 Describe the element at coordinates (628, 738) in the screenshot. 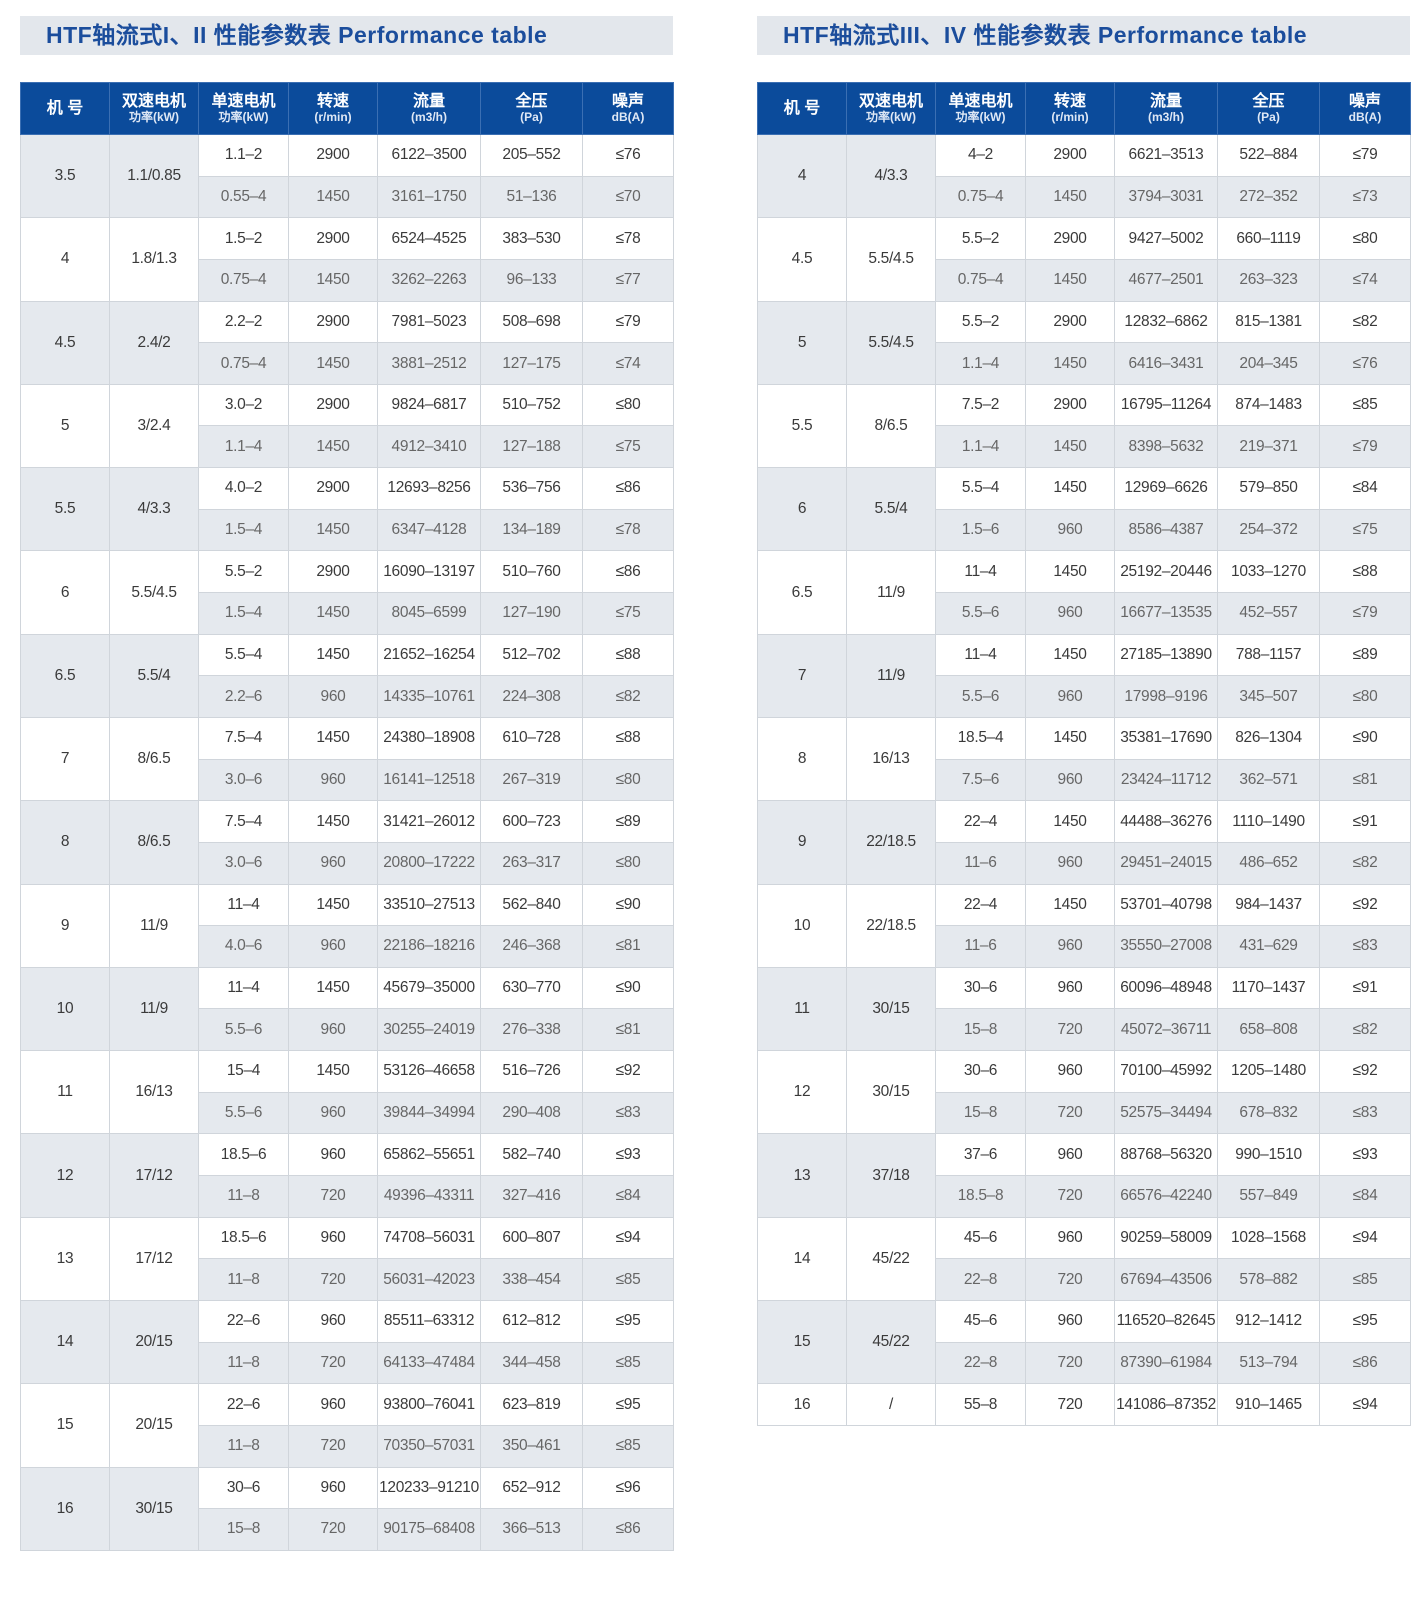

I see `noise-cell: ≤88` at that location.